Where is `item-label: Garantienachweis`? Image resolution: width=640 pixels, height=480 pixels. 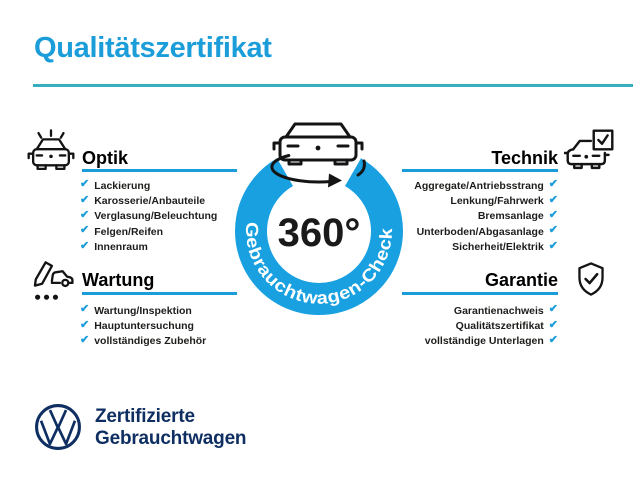 item-label: Garantienachweis is located at coordinates (498, 310).